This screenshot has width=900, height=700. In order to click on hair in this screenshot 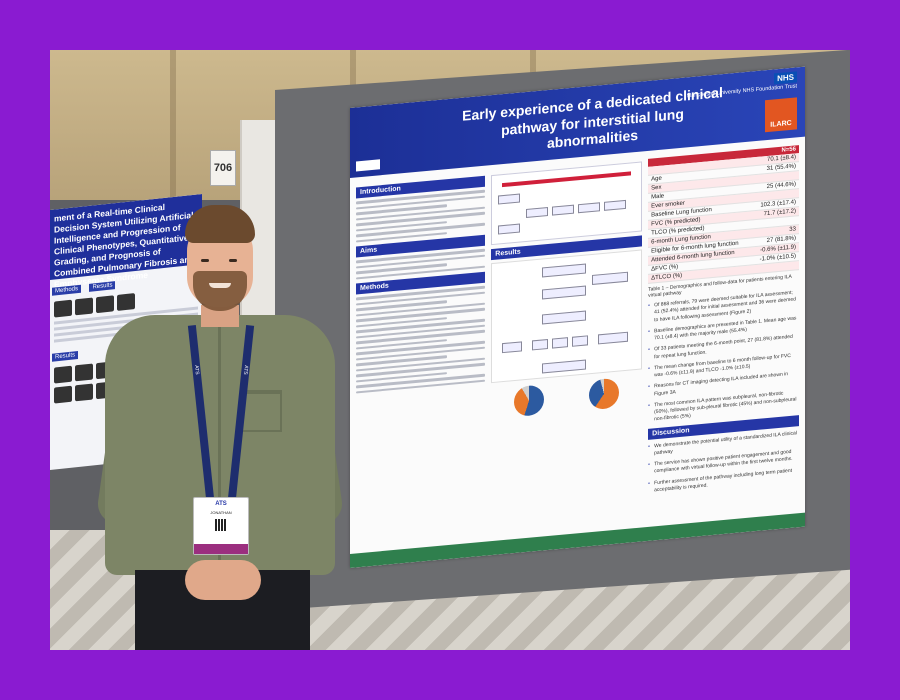, I will do `click(220, 224)`.